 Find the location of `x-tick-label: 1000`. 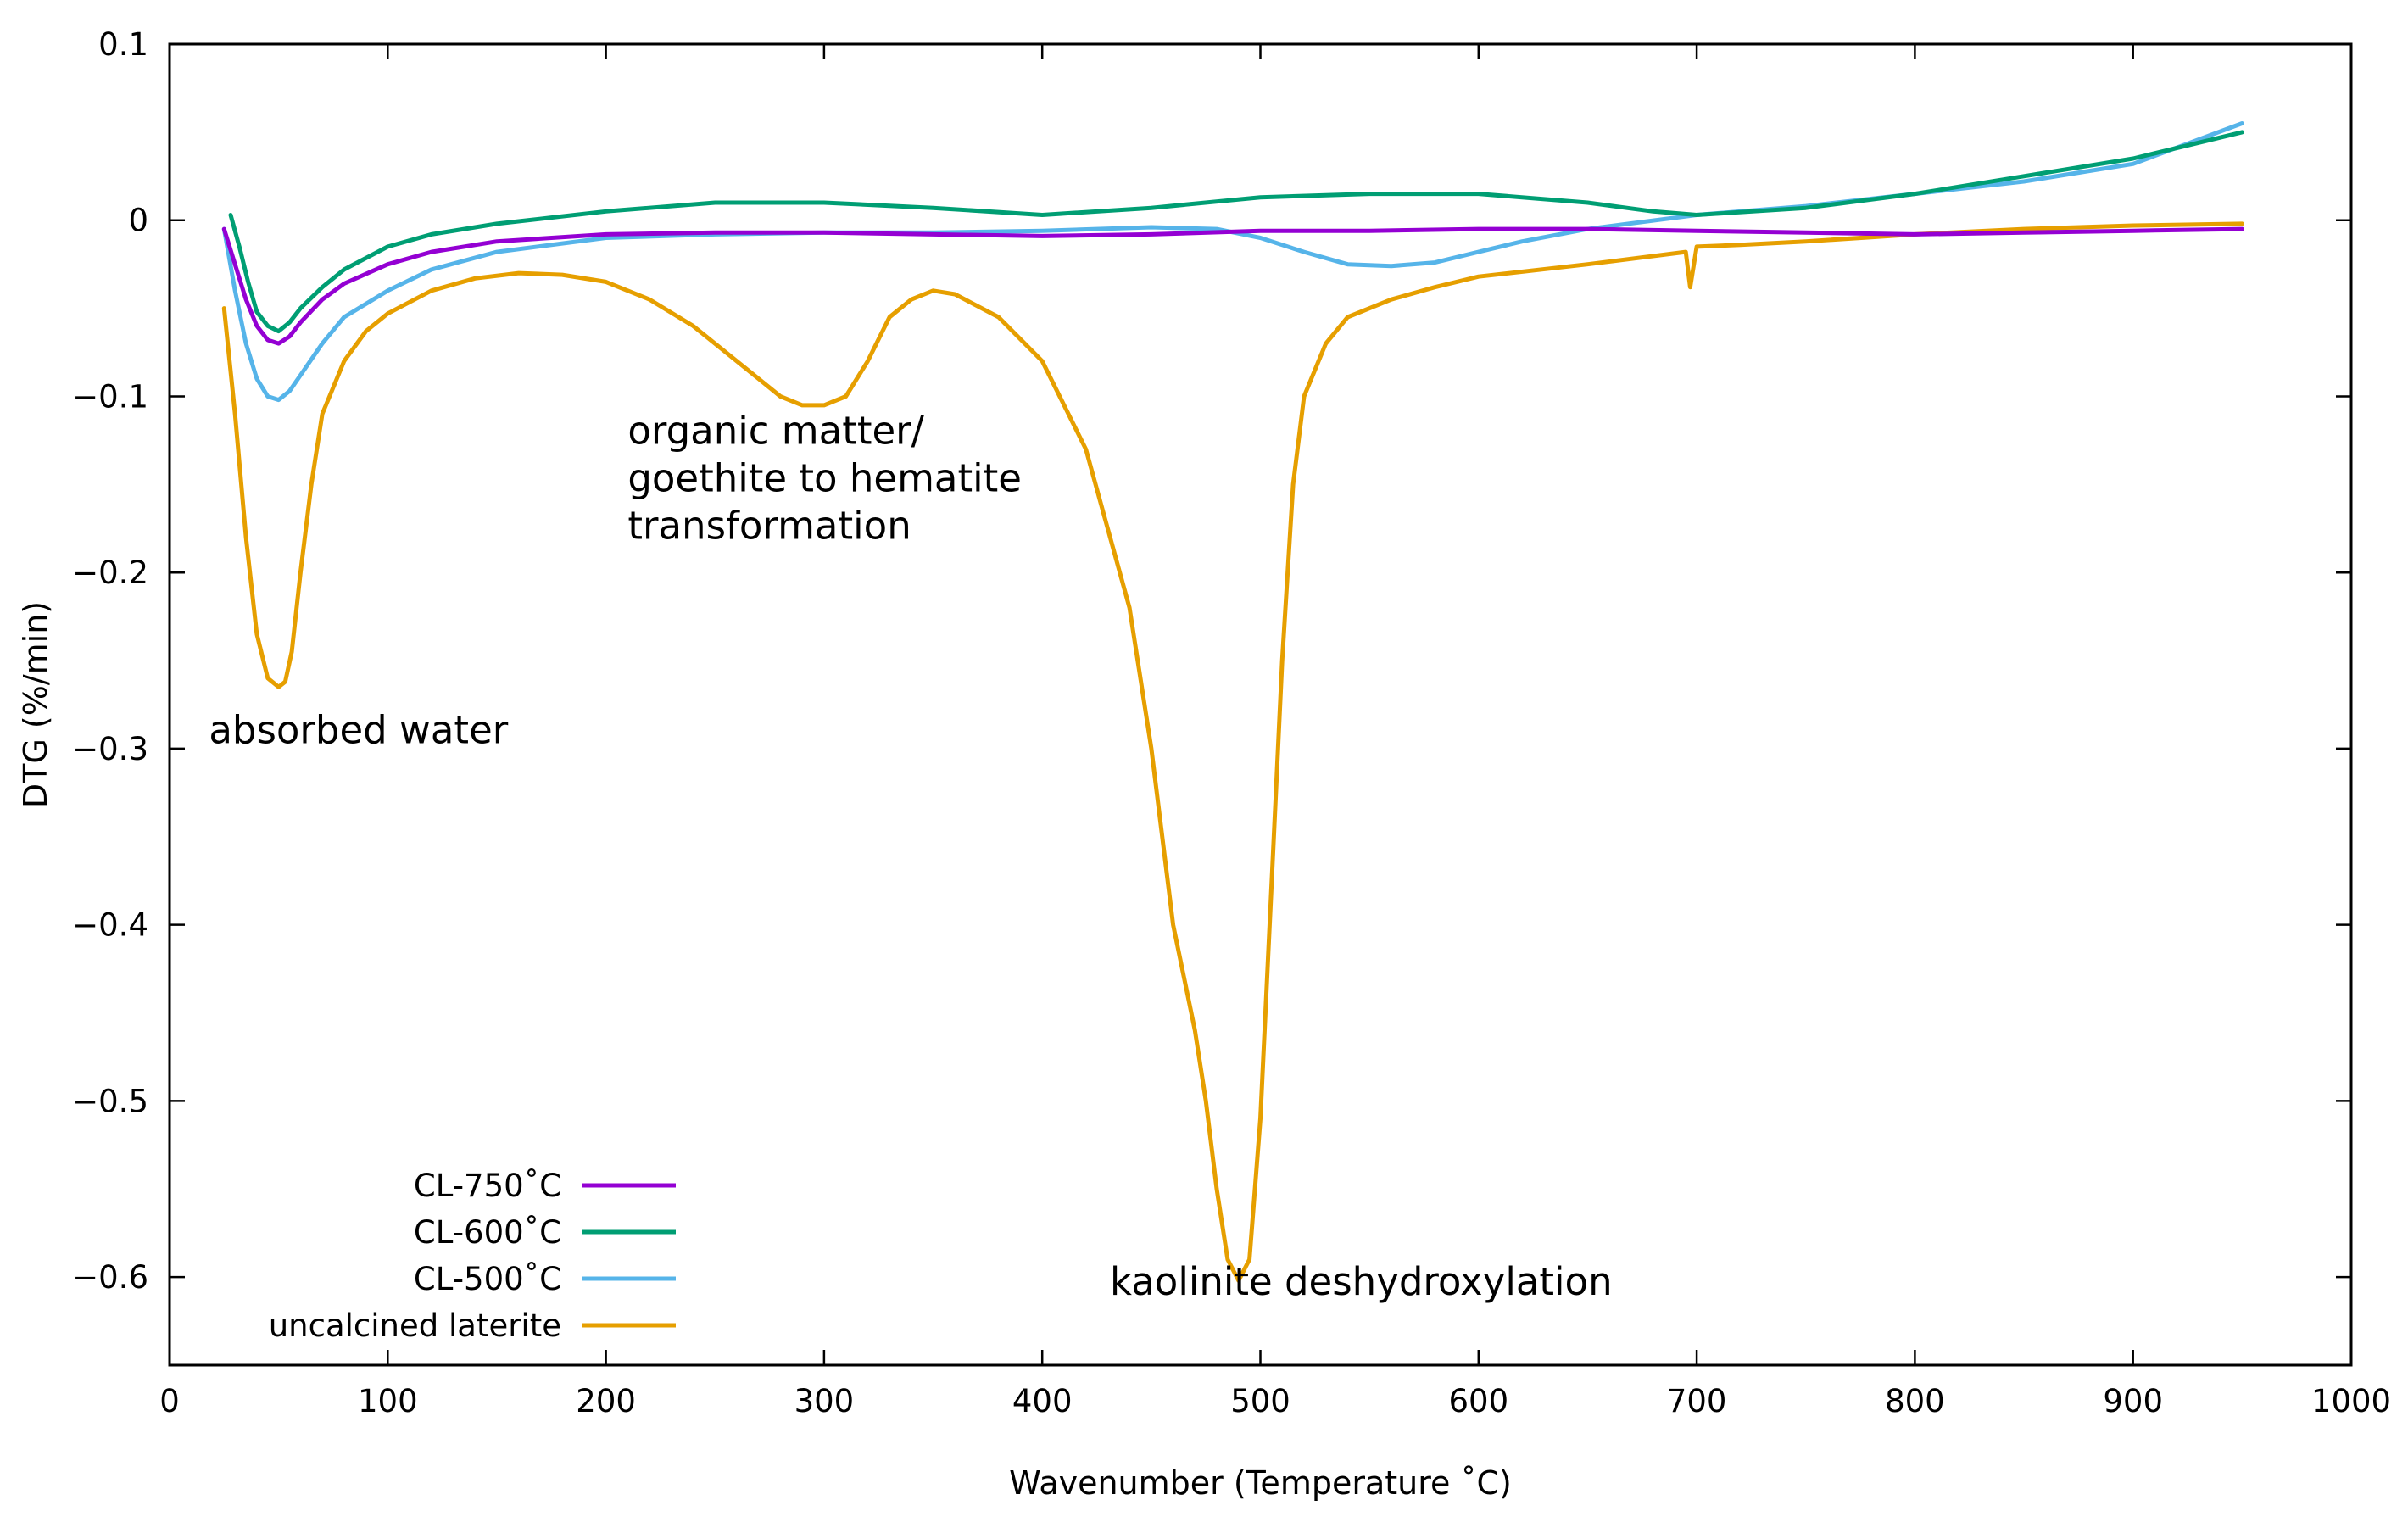

x-tick-label: 1000 is located at coordinates (2351, 1401).